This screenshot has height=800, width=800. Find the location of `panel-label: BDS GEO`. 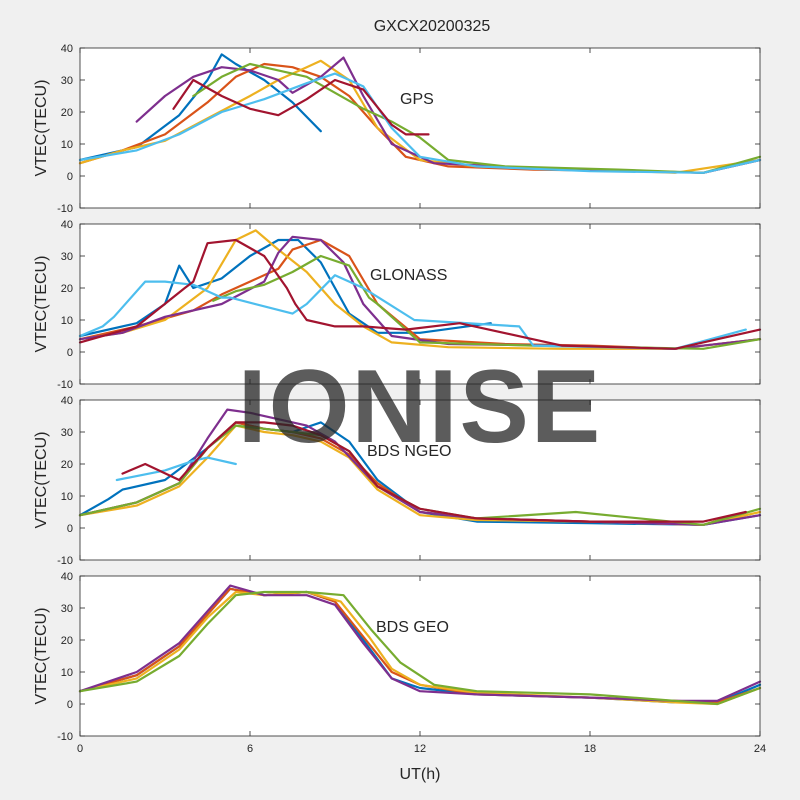

panel-label: BDS GEO is located at coordinates (412, 627).